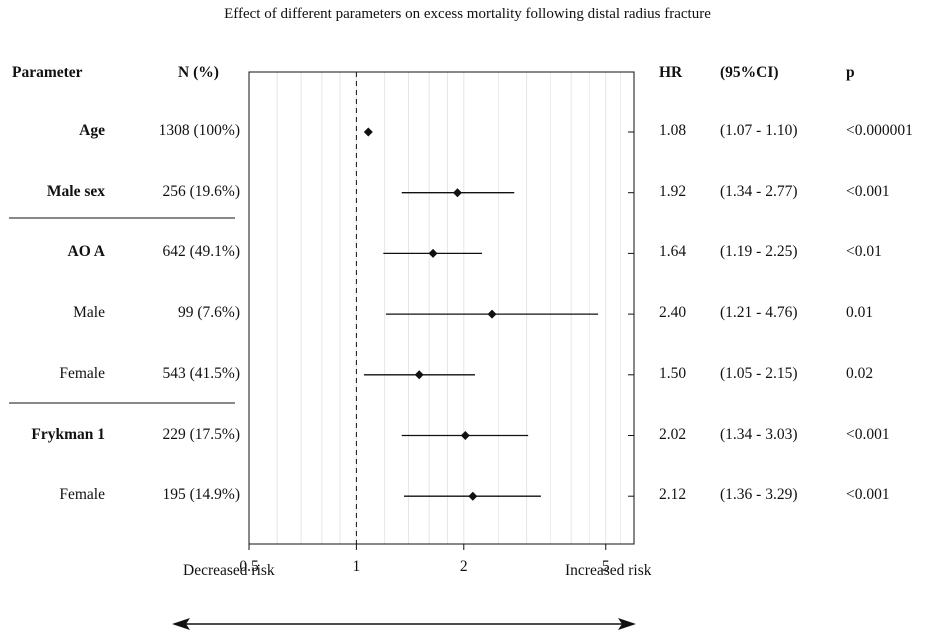 Image resolution: width=935 pixels, height=635 pixels. I want to click on row-parameter: Male sex, so click(75, 191).